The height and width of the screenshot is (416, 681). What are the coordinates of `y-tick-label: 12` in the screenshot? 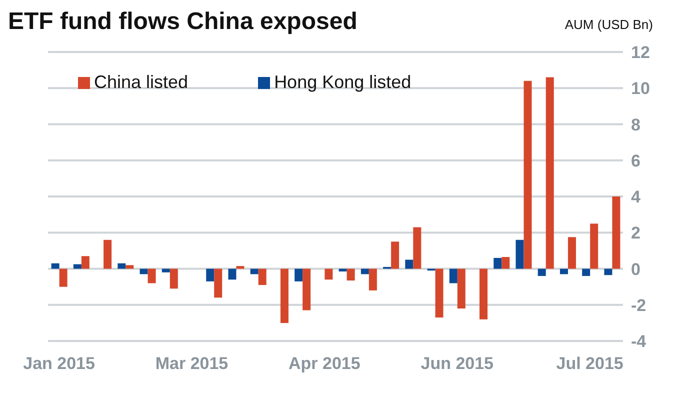 It's located at (640, 52).